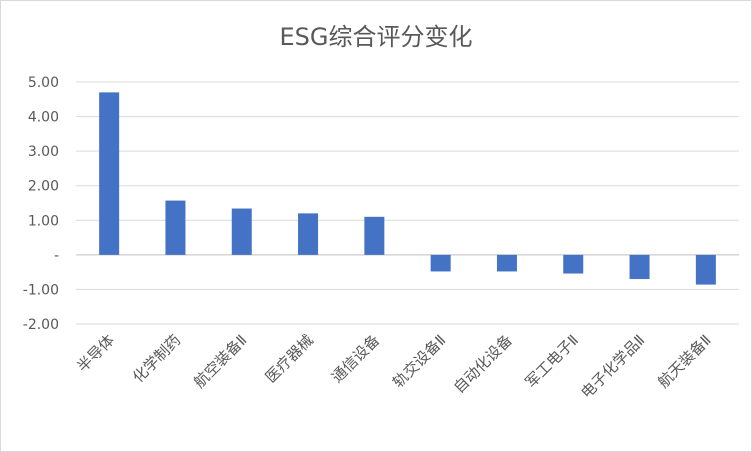 This screenshot has width=752, height=452. I want to click on y-tick-label: 1.00, so click(43, 221).